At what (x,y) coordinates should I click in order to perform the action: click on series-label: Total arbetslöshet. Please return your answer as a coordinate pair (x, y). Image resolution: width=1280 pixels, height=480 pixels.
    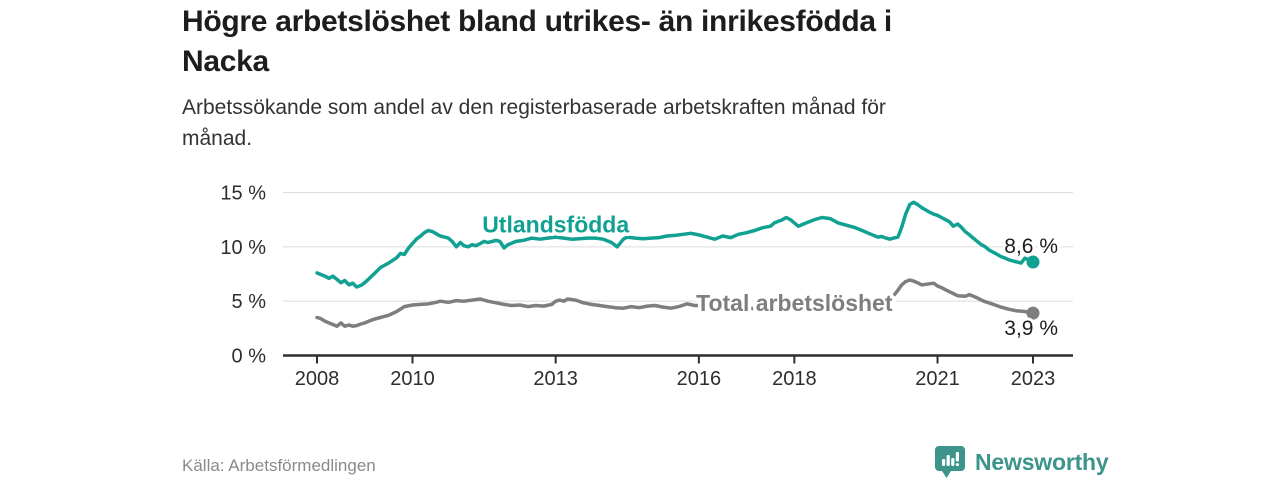
    Looking at the image, I should click on (794, 303).